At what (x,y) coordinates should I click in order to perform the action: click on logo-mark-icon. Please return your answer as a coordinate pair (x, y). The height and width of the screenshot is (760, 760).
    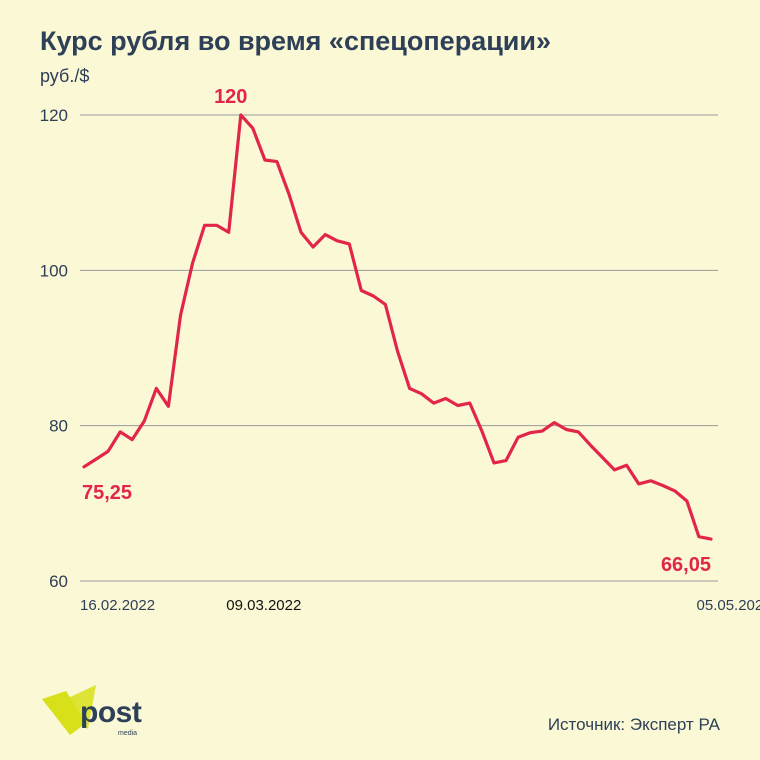
    Looking at the image, I should click on (69, 710).